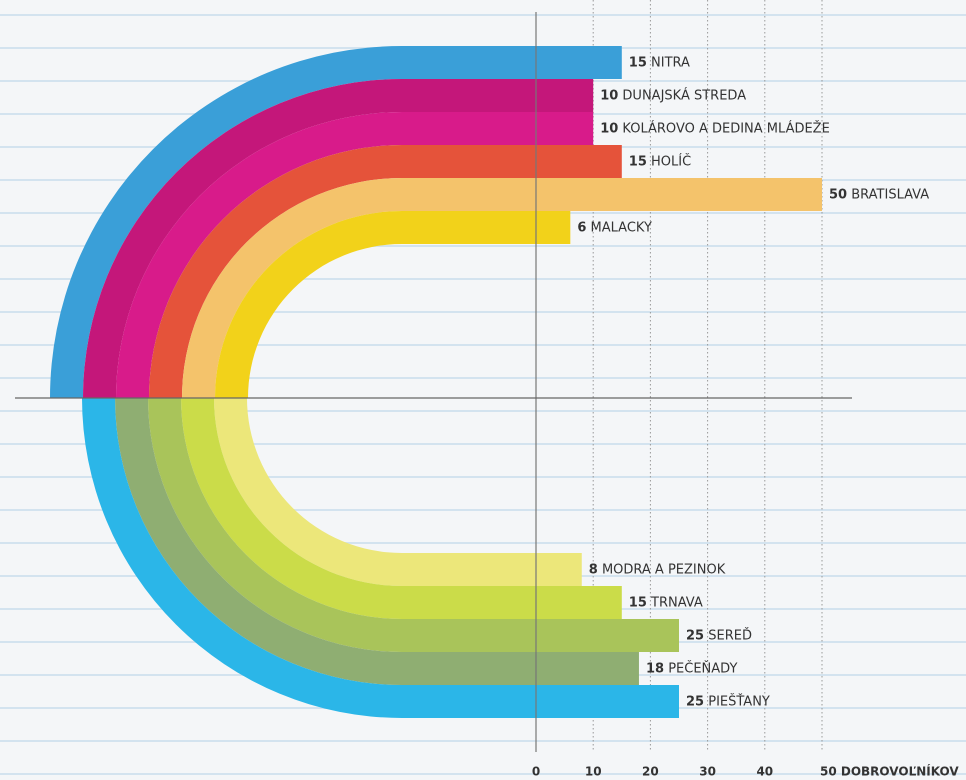 The width and height of the screenshot is (966, 780). Describe the element at coordinates (621, 227) in the screenshot. I see `category-label: MALACKY` at that location.